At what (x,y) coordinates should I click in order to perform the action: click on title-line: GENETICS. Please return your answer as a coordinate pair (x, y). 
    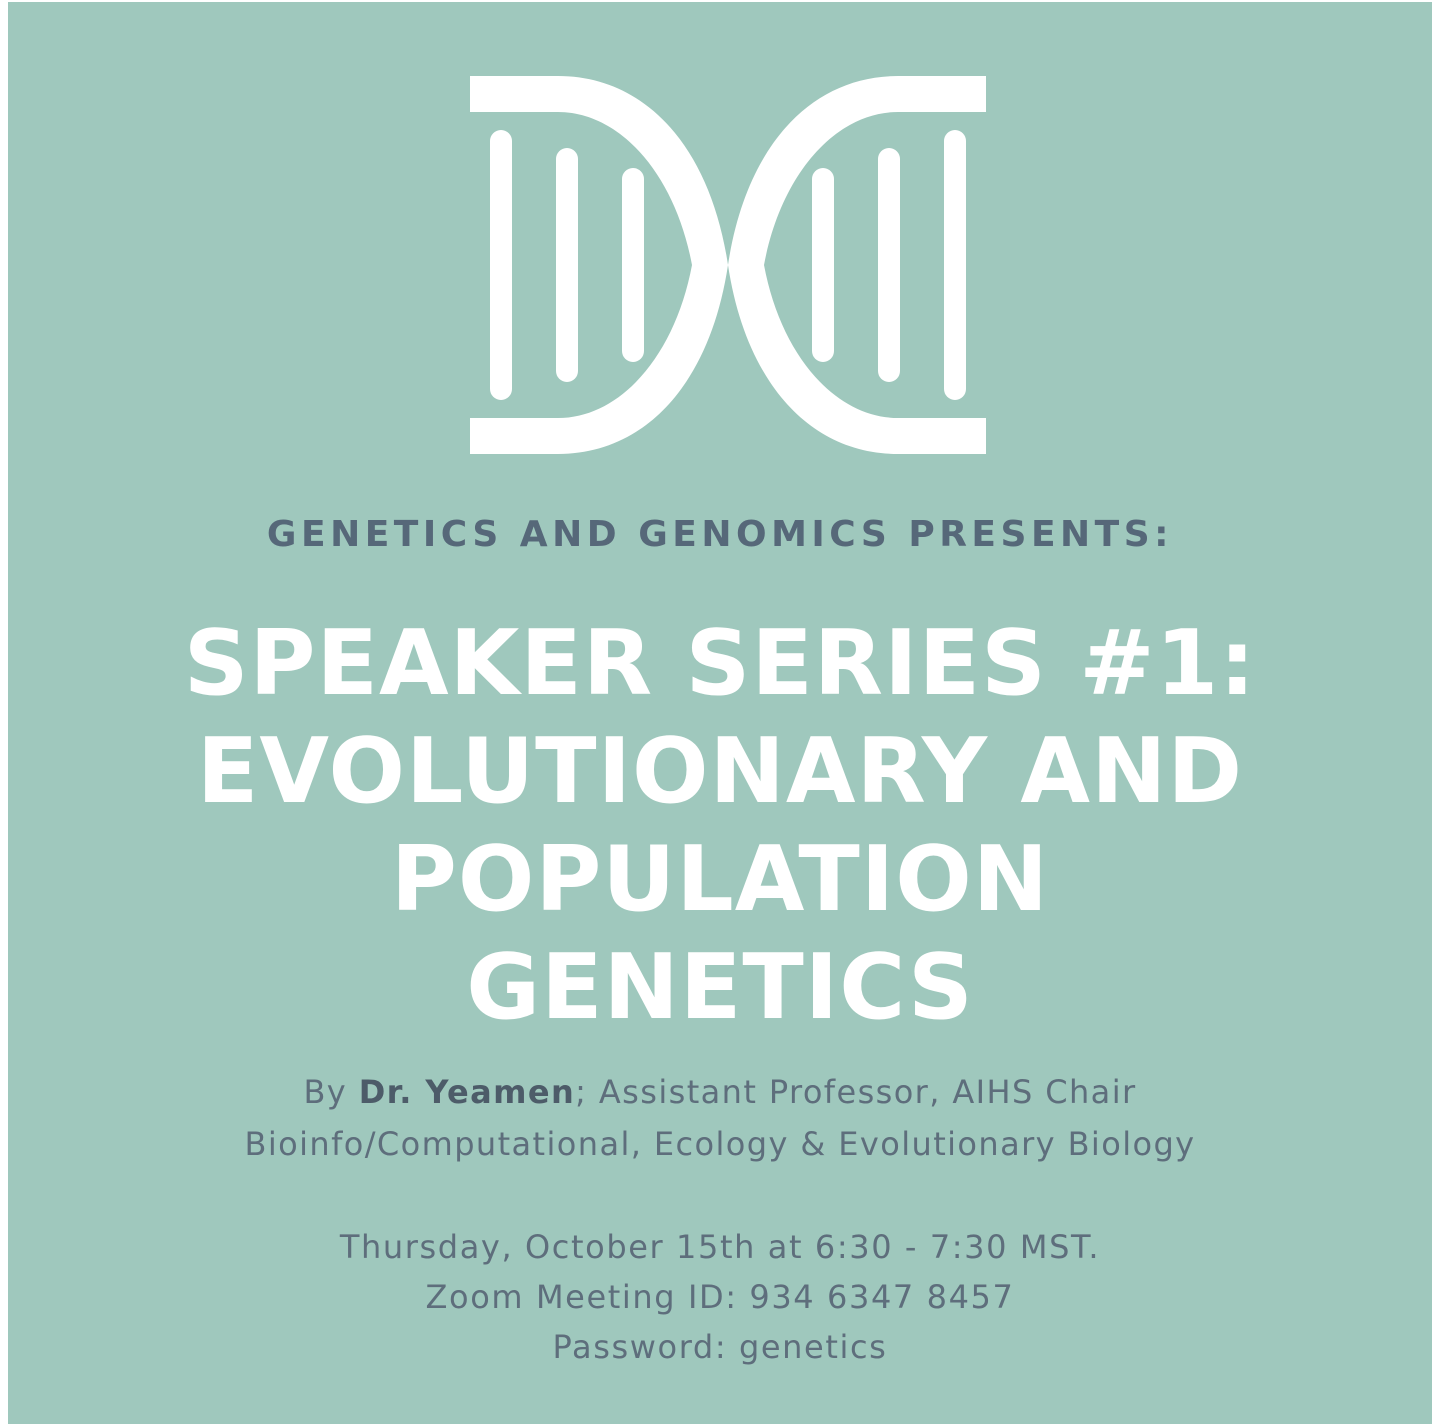
    Looking at the image, I should click on (720, 987).